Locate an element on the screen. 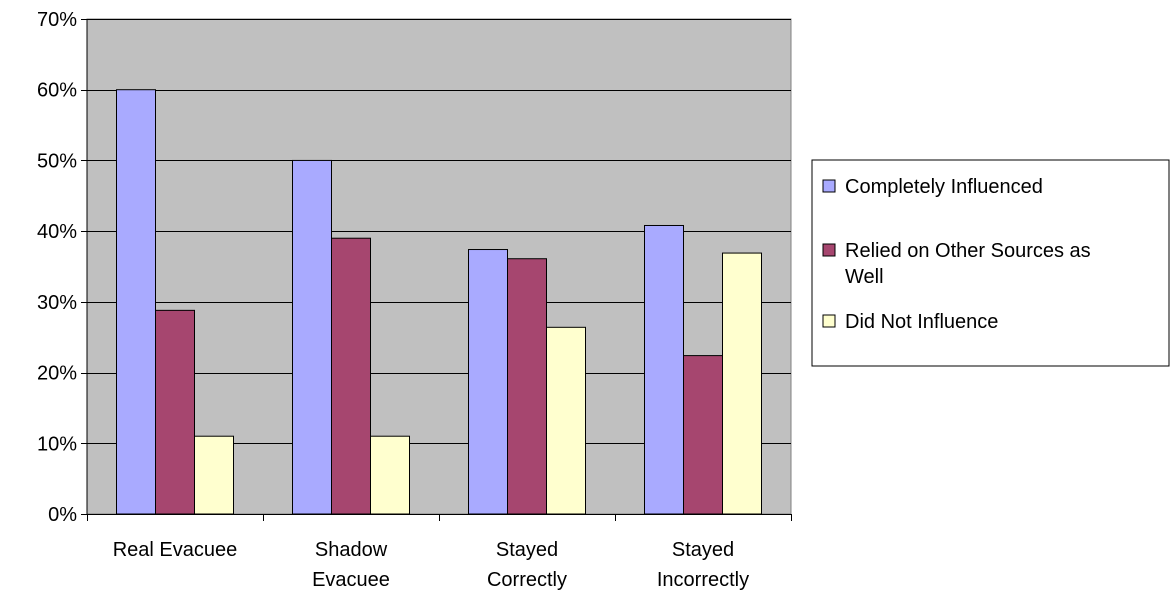 The height and width of the screenshot is (593, 1174). y-tick-label: 70% is located at coordinates (57, 20).